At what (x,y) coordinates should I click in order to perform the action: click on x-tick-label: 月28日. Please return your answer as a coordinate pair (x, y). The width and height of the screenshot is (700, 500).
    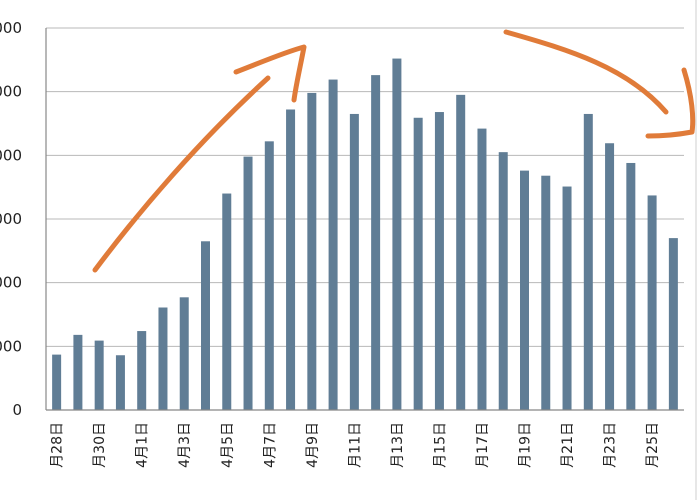
    Looking at the image, I should click on (58, 445).